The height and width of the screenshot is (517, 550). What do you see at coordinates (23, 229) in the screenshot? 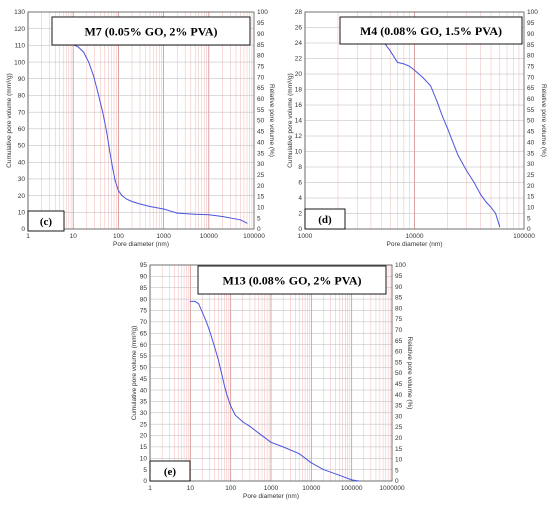
I see `y-tick-label: 0` at bounding box center [23, 229].